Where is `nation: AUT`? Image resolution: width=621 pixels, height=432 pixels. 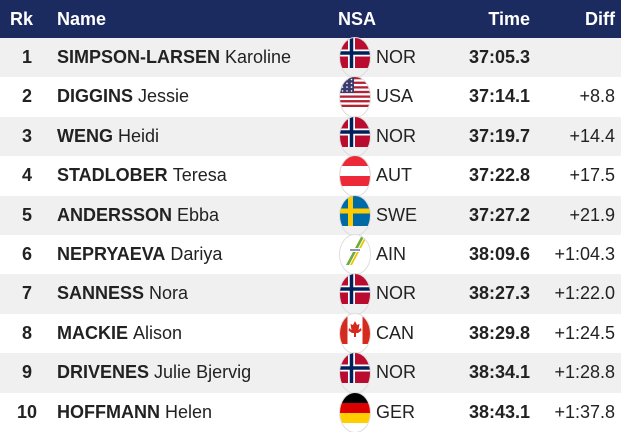
nation: AUT is located at coordinates (394, 175).